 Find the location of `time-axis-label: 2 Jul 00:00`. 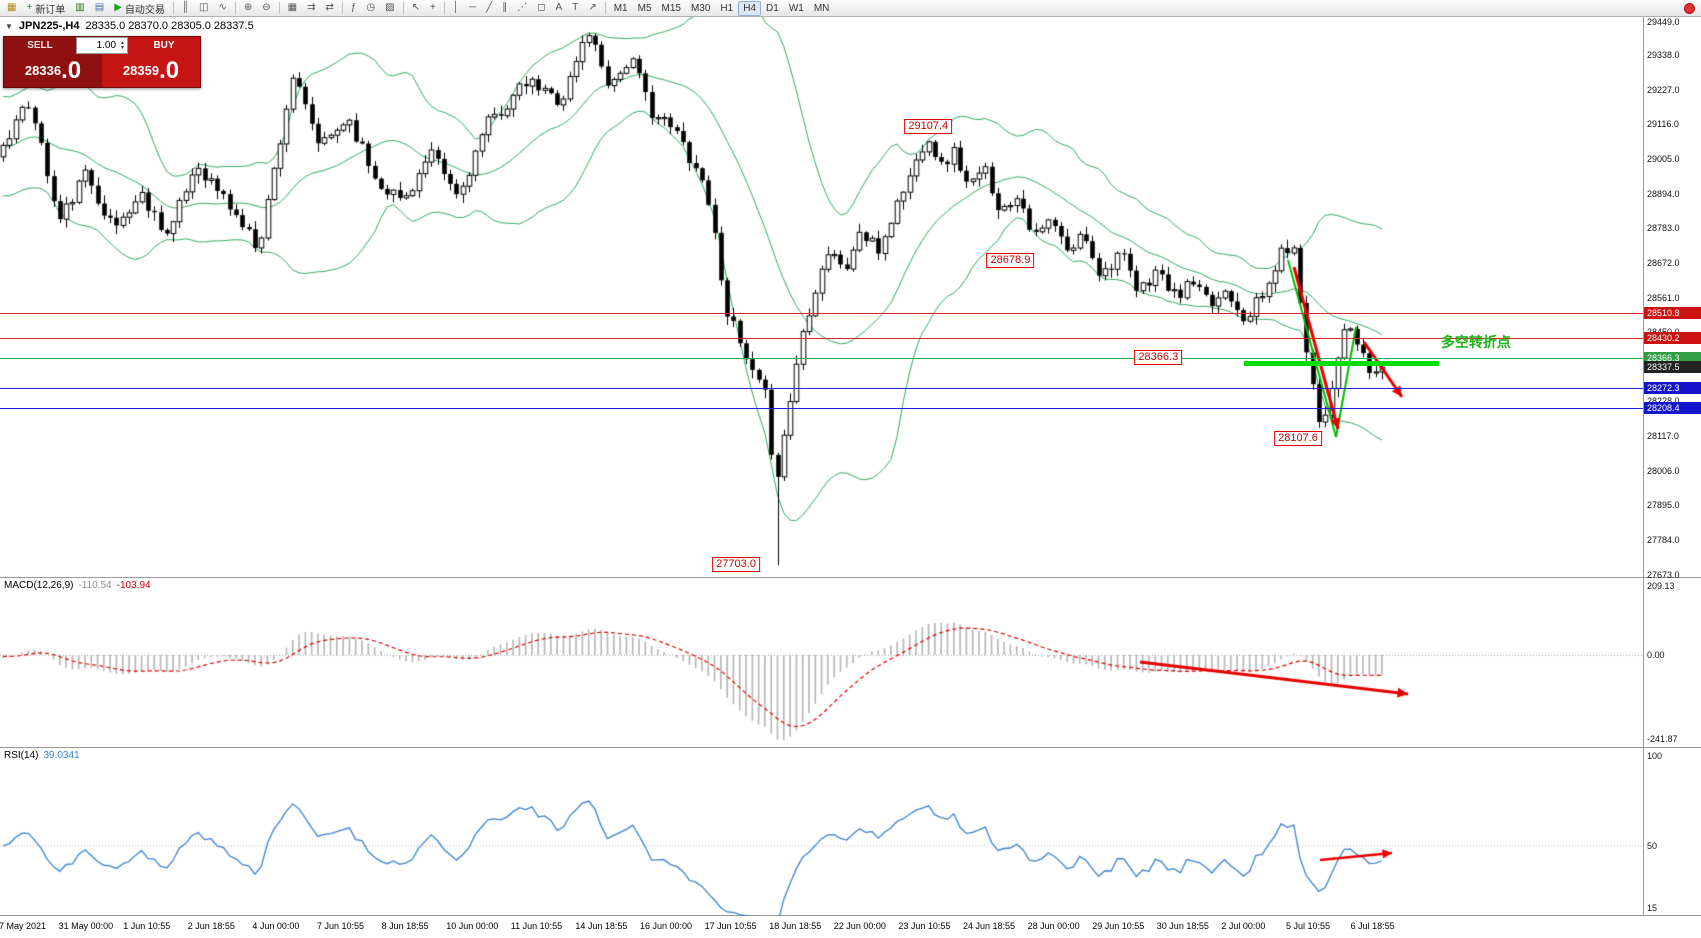

time-axis-label: 2 Jul 00:00 is located at coordinates (1243, 926).